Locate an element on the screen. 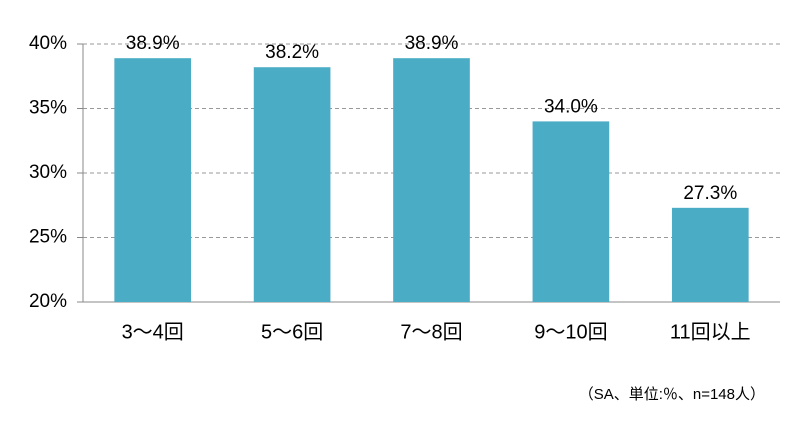 Image resolution: width=796 pixels, height=442 pixels. y-tick-label: 40% is located at coordinates (48, 43).